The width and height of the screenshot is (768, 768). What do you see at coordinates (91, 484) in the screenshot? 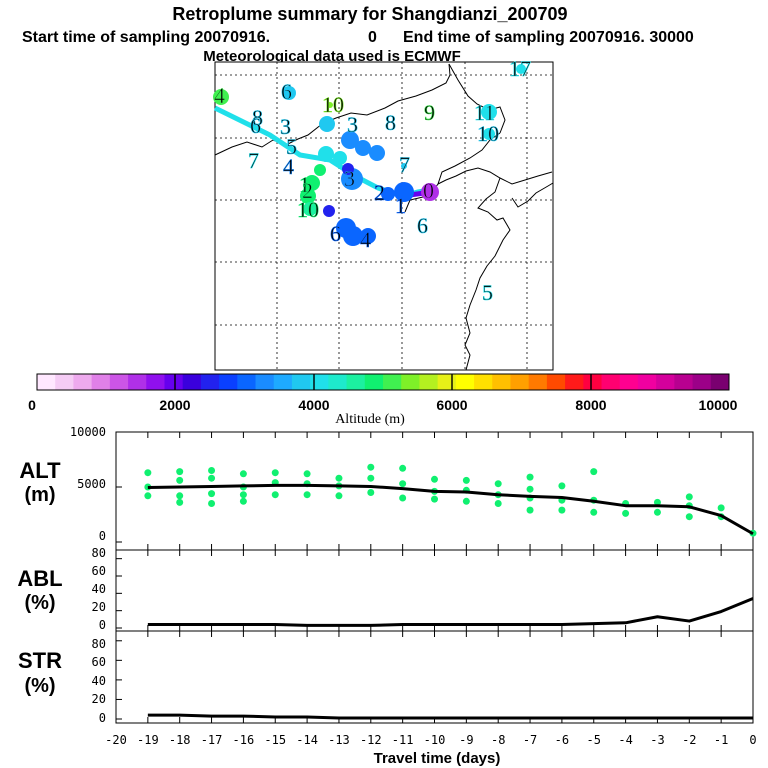
I see `alt-ytick-5000: 5000` at bounding box center [91, 484].